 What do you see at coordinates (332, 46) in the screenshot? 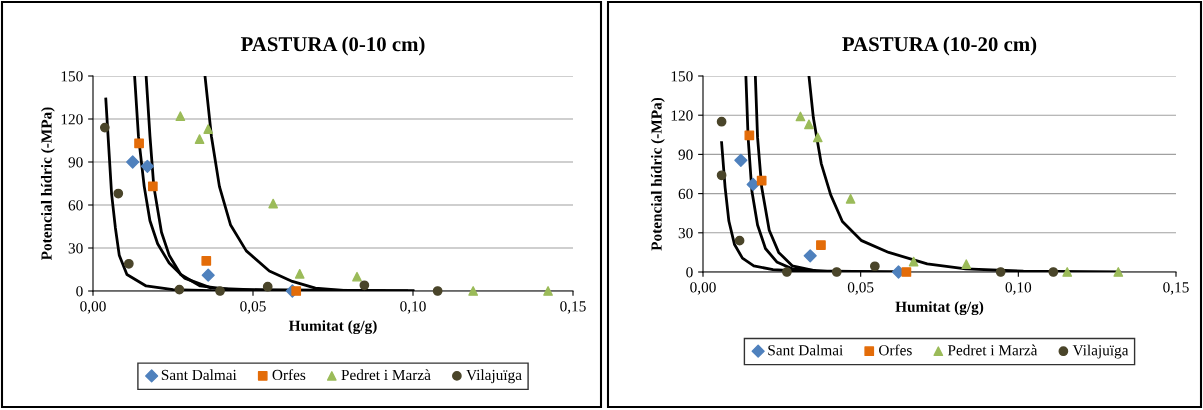
I see `chart-title: PASTURA (0-10 cm)` at bounding box center [332, 46].